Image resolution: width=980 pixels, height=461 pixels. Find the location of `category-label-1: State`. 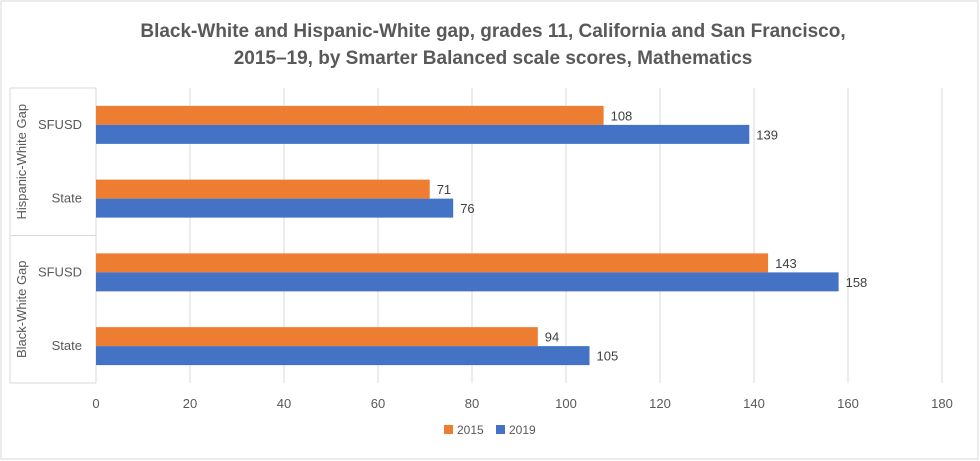

category-label-1: State is located at coordinates (67, 198).